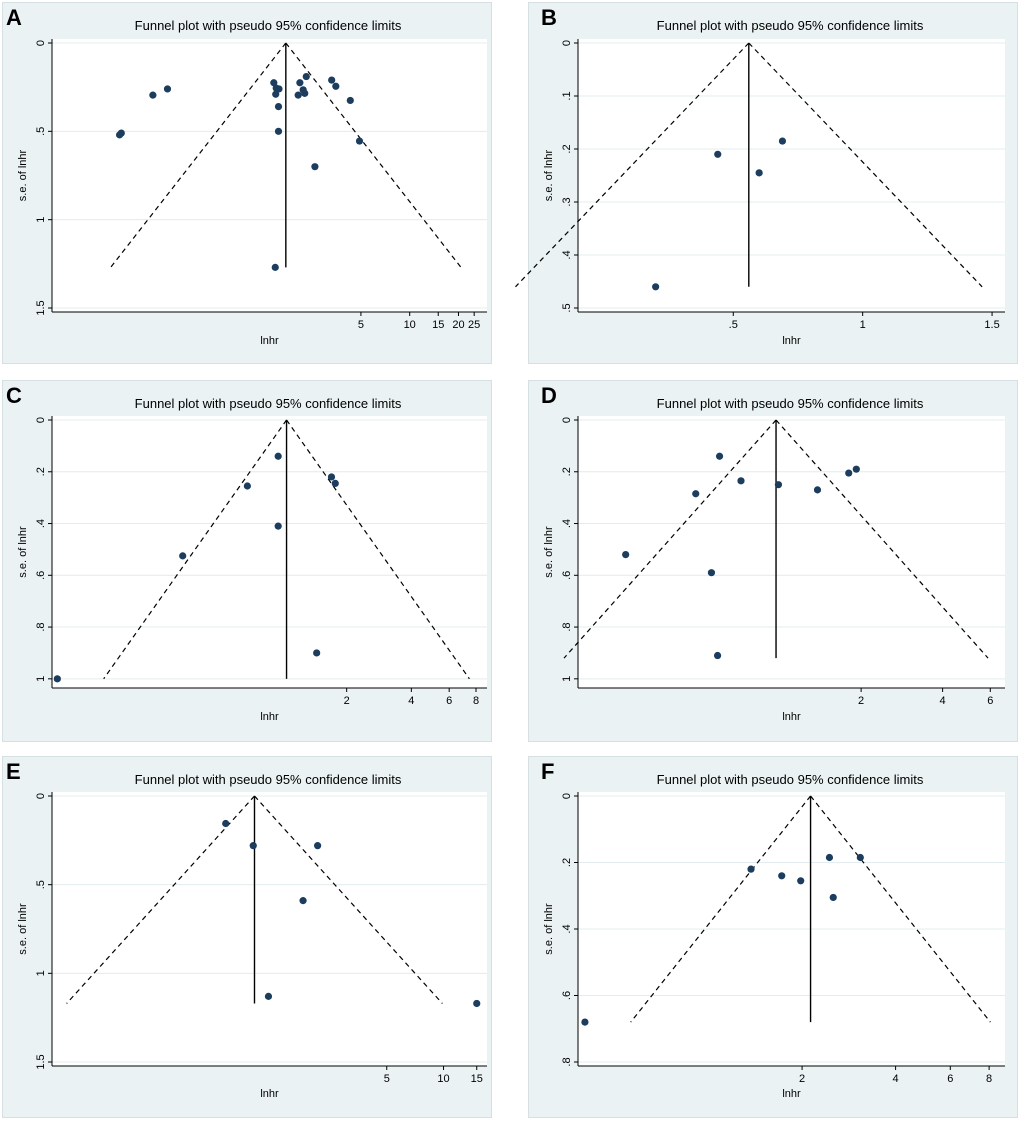 The image size is (1020, 1121). What do you see at coordinates (549, 395) in the screenshot?
I see `panel-letter: D` at bounding box center [549, 395].